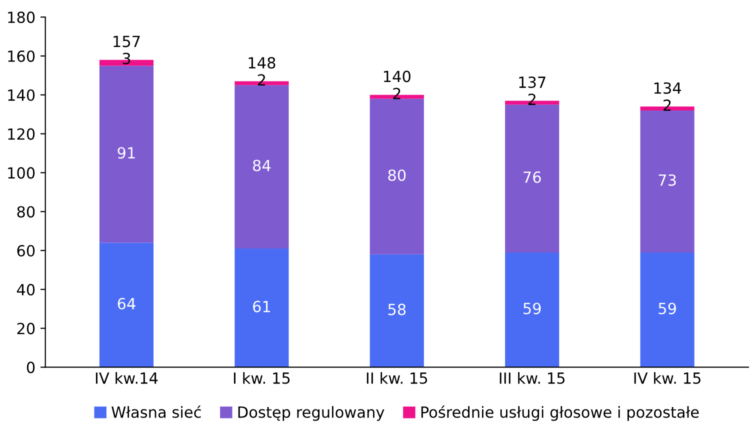  Describe the element at coordinates (26, 212) in the screenshot. I see `y-tick-label: 80` at that location.